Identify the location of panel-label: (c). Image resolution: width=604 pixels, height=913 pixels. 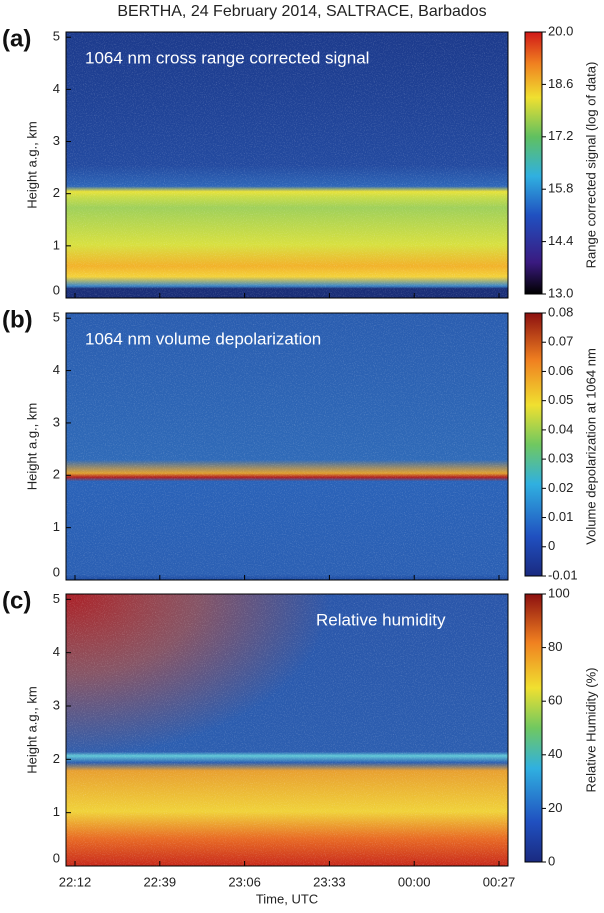
(16, 600).